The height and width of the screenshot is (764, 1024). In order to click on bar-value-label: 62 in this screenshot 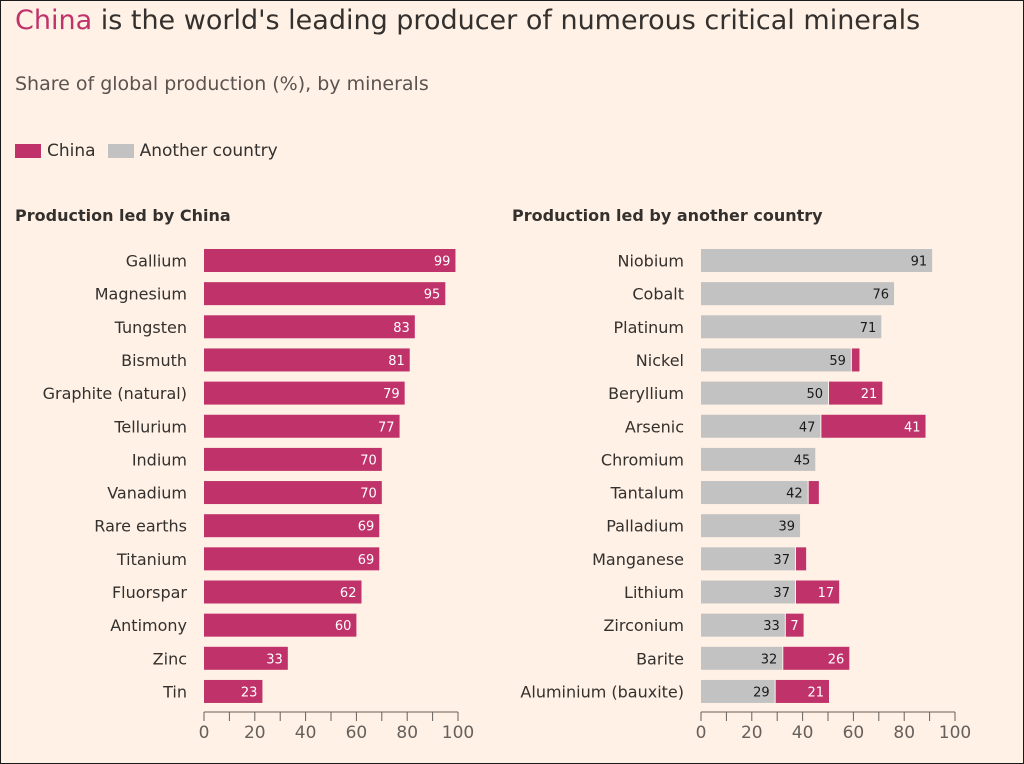, I will do `click(348, 593)`.